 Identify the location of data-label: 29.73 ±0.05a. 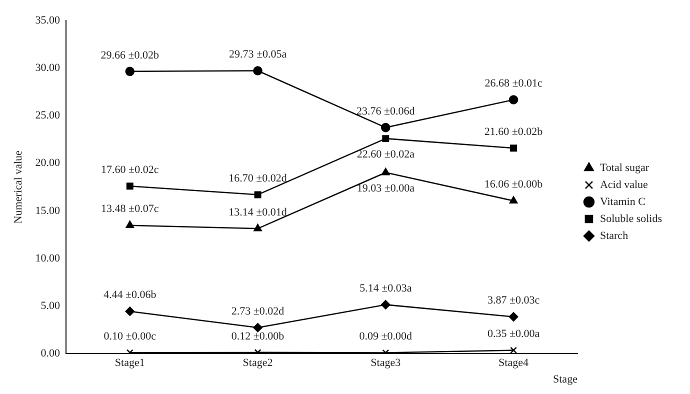
(257, 54).